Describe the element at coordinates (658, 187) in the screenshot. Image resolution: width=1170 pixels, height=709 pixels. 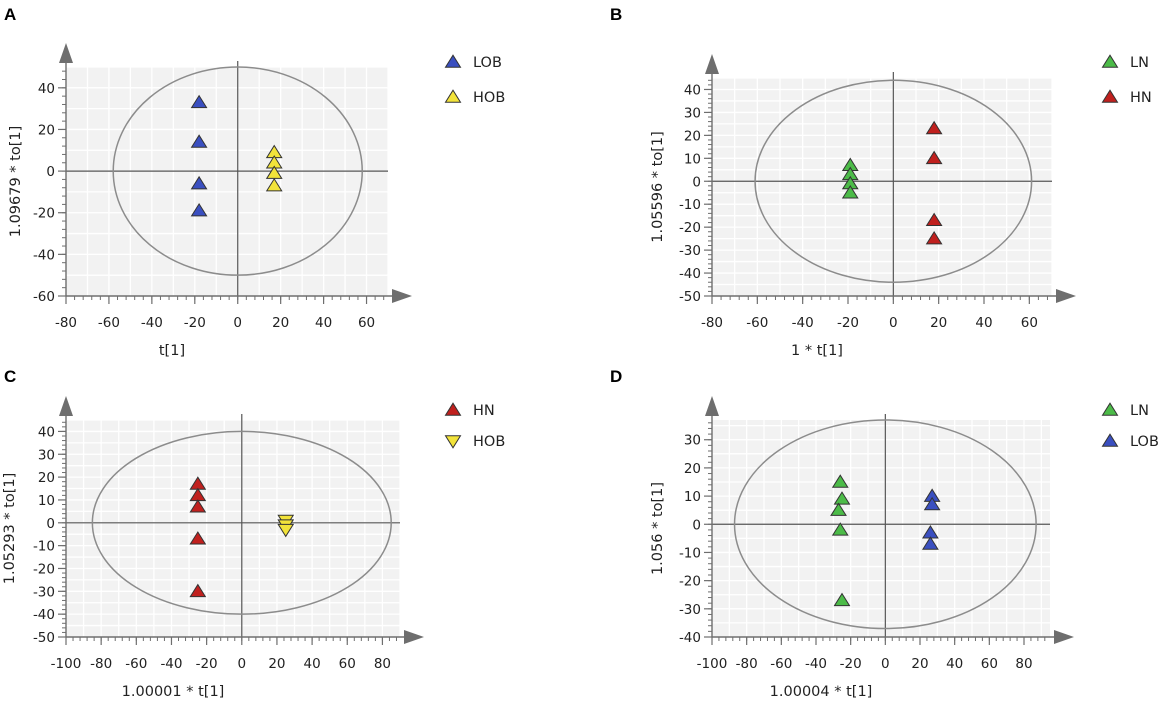
I see `y-axis-title: 1.05596 * to[1]` at that location.